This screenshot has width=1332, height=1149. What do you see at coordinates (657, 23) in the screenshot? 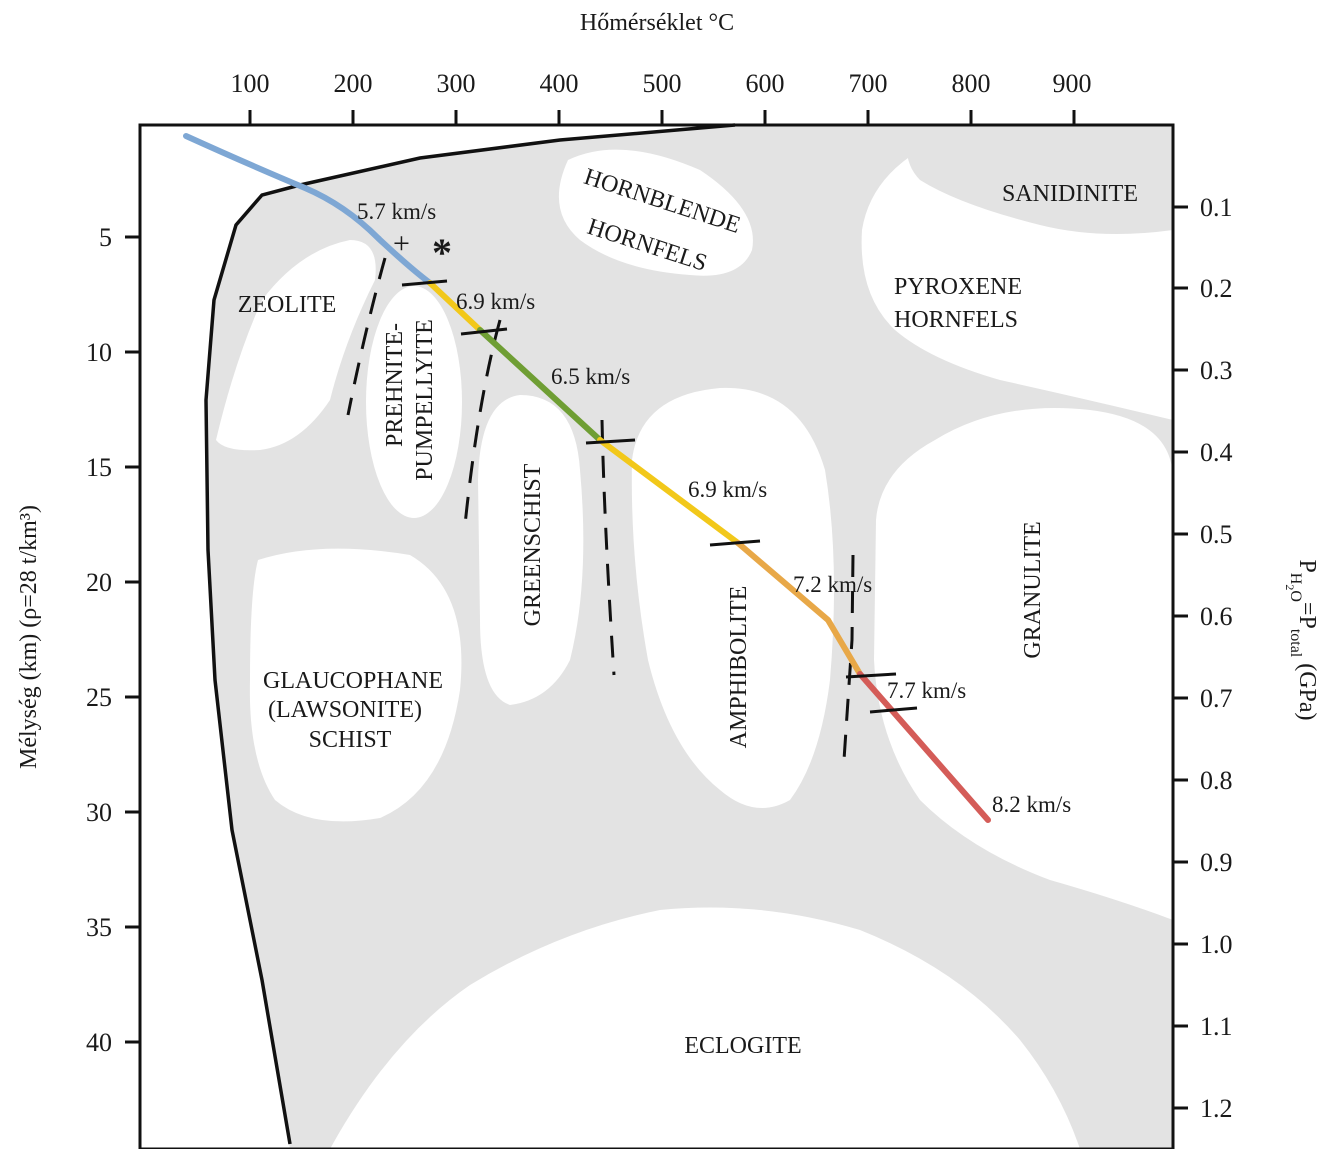
I see `temperature-axis-title: Hőmérséklet °C` at bounding box center [657, 23].